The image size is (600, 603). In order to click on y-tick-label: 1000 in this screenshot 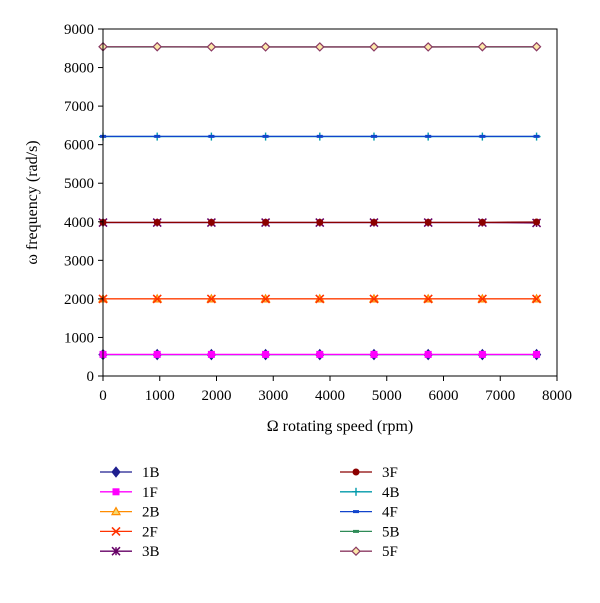, I will do `click(79, 338)`.